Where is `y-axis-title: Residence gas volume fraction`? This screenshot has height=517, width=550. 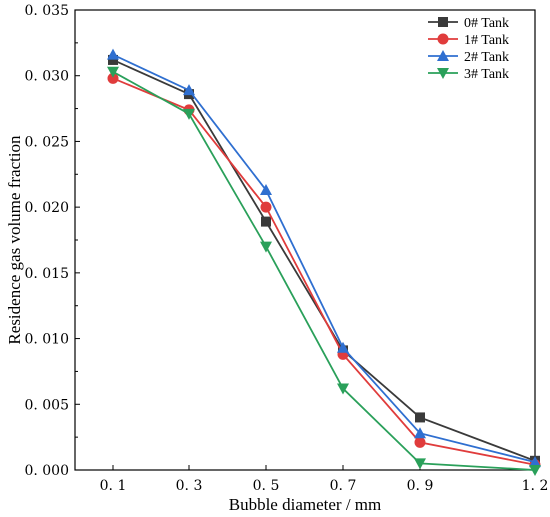 y-axis-title: Residence gas volume fraction is located at coordinates (14, 240).